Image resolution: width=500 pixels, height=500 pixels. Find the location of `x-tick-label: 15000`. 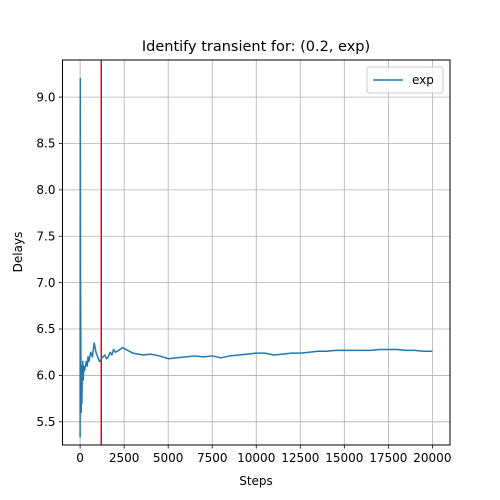

x-tick-label: 15000 is located at coordinates (344, 458).